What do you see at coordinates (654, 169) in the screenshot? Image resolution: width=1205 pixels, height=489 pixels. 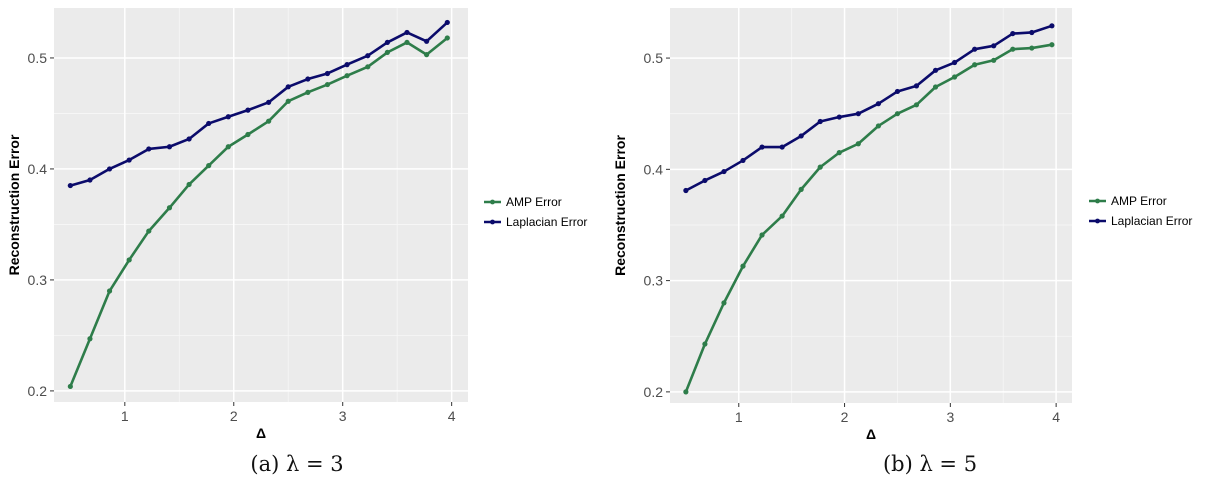 I see `y-tick-label: 0.4` at bounding box center [654, 169].